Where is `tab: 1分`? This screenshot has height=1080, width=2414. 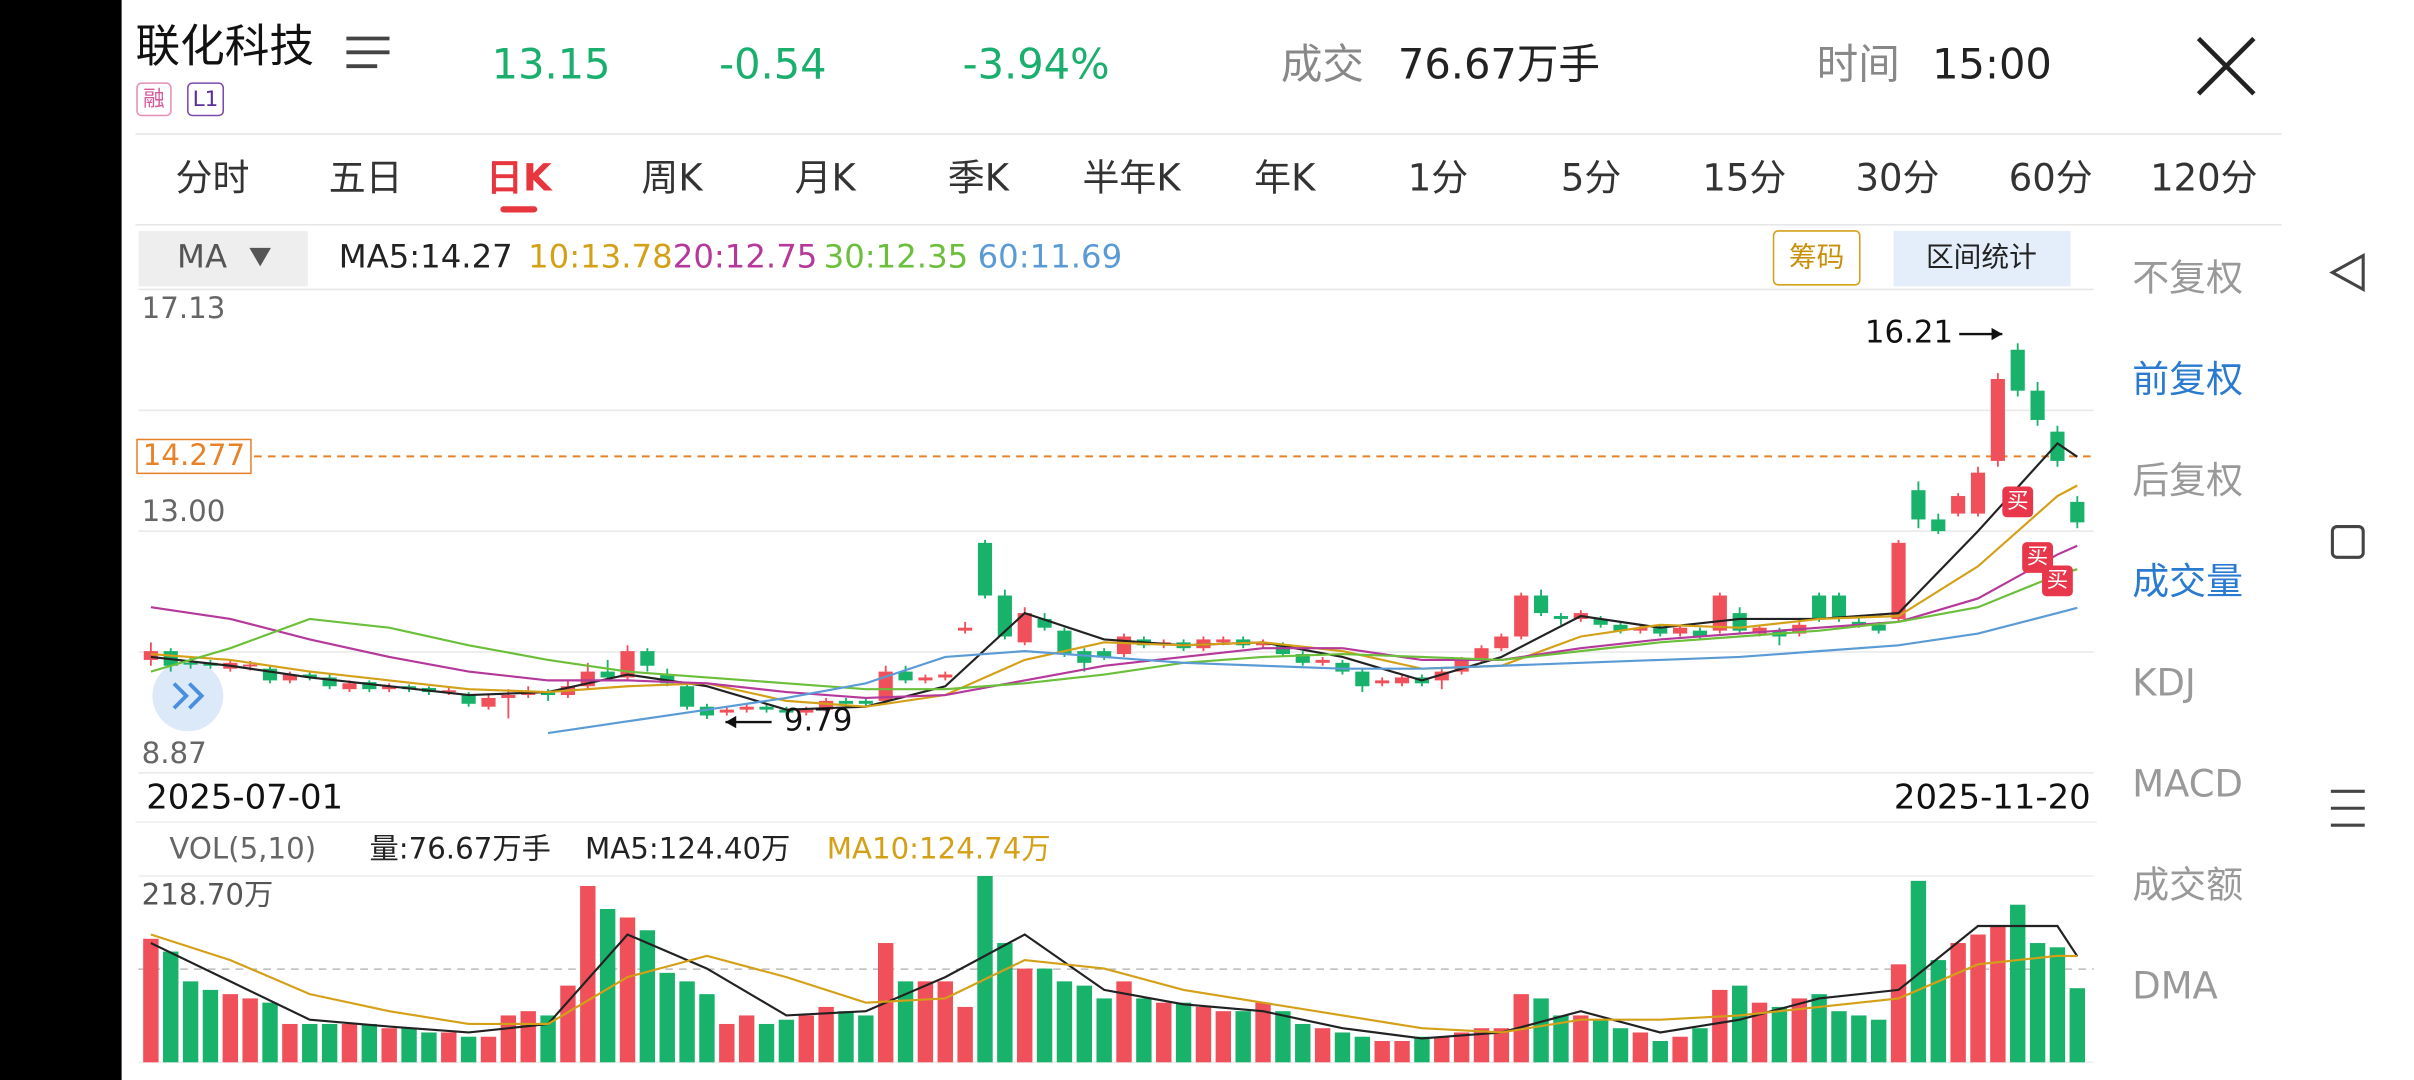 tab: 1分 is located at coordinates (1438, 178).